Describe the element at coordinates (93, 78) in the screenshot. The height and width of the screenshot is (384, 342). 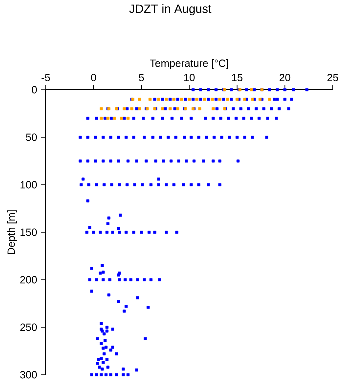
I see `x-tick-label: 0` at that location.